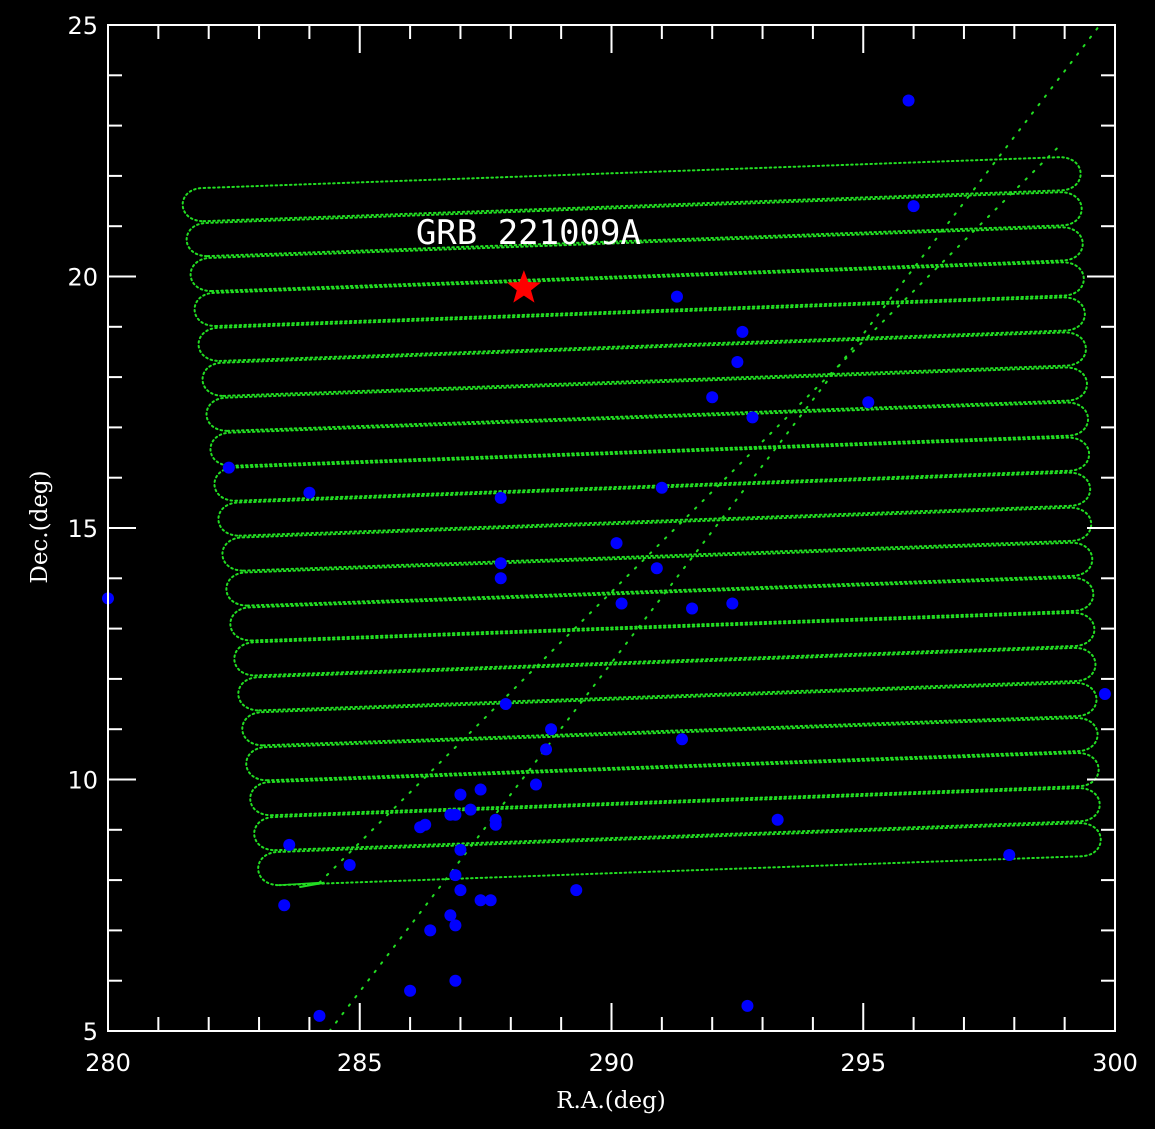 The width and height of the screenshot is (1155, 1129). What do you see at coordinates (360, 1063) in the screenshot?
I see `x-tick-label: 285` at bounding box center [360, 1063].